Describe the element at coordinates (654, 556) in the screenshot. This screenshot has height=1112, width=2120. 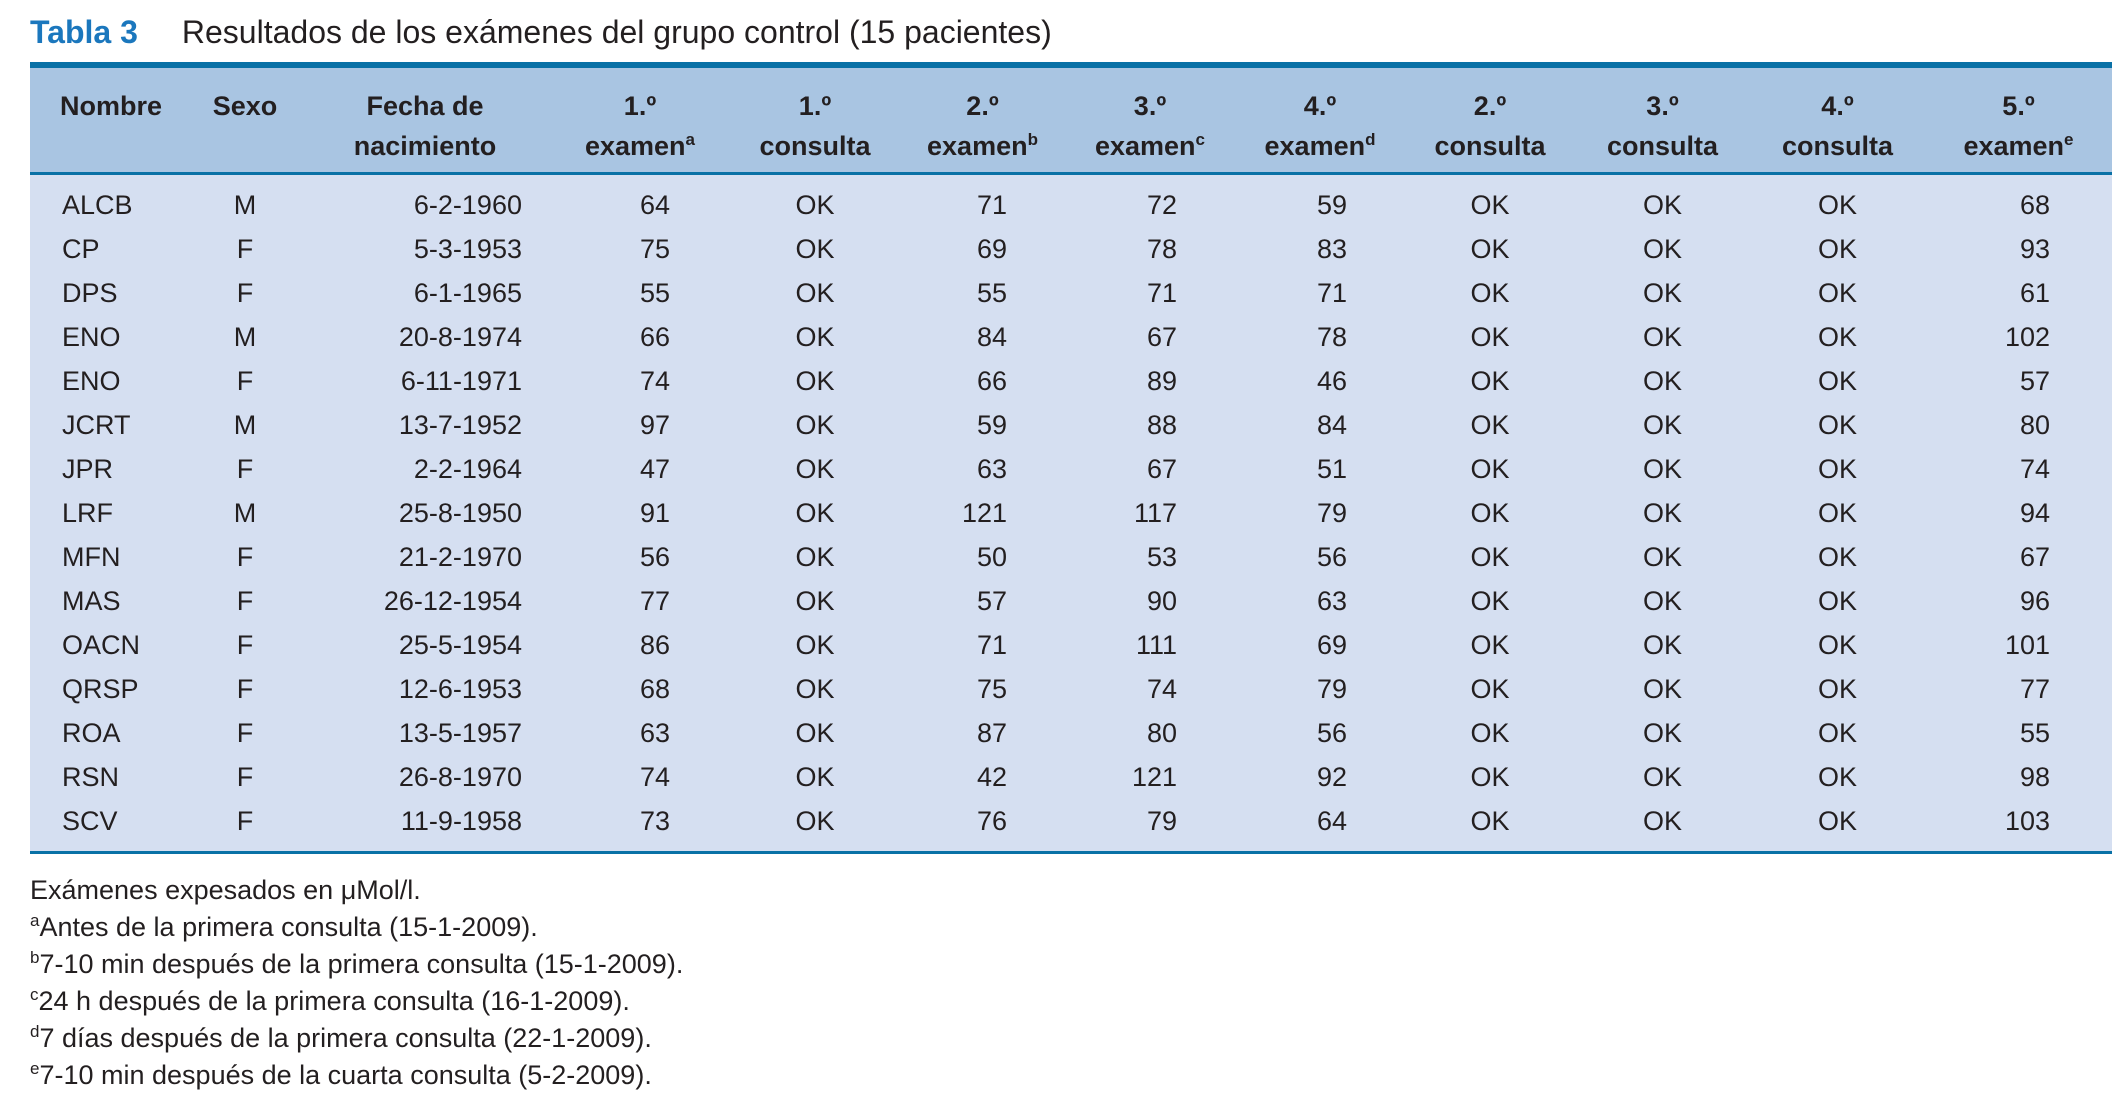
I see `cell-examen-1: 56` at that location.